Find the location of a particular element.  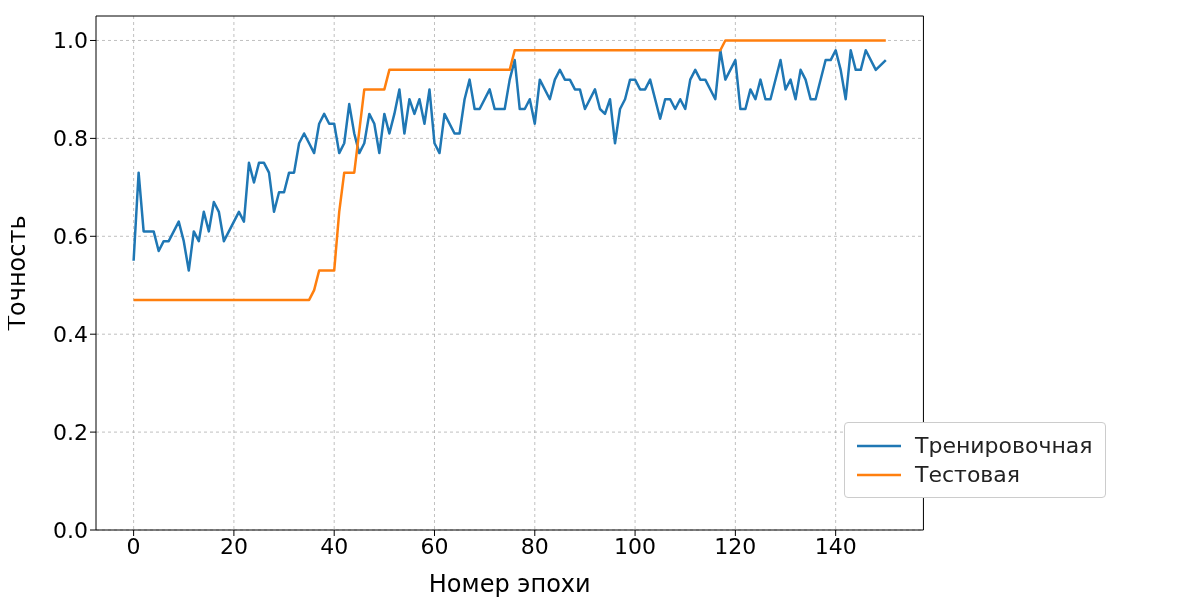

x-tick-label: 140 is located at coordinates (835, 546).